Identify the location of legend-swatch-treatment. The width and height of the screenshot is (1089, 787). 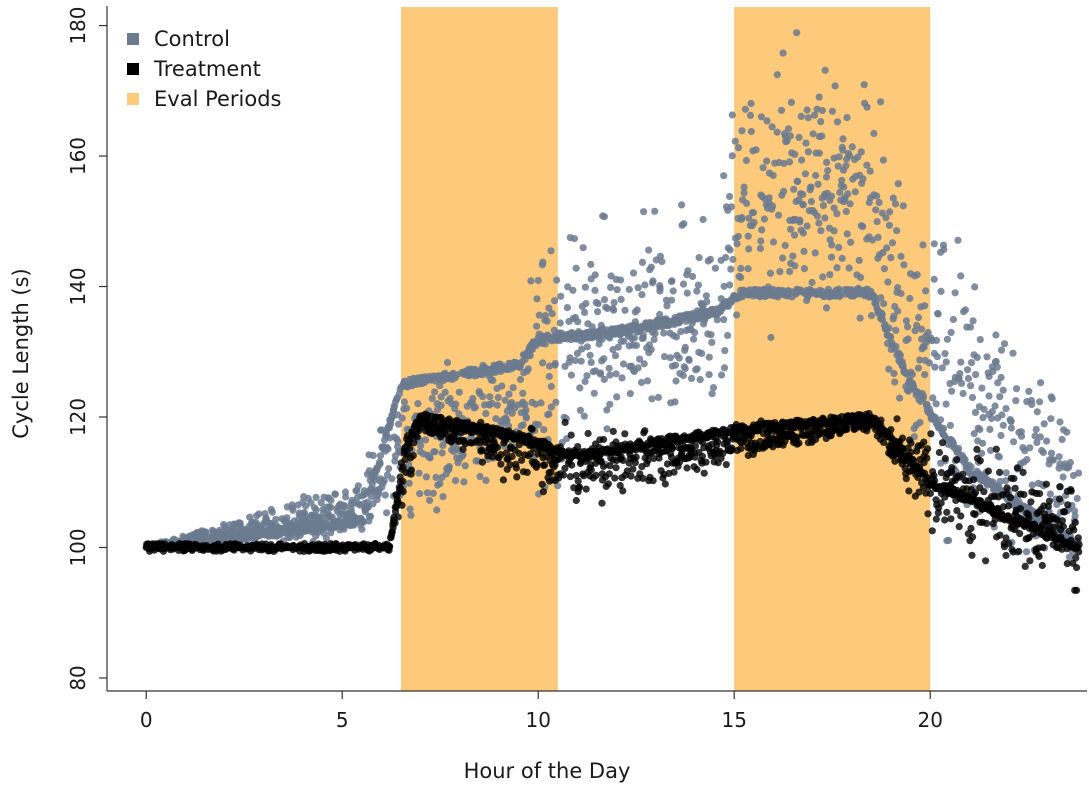
(133, 69).